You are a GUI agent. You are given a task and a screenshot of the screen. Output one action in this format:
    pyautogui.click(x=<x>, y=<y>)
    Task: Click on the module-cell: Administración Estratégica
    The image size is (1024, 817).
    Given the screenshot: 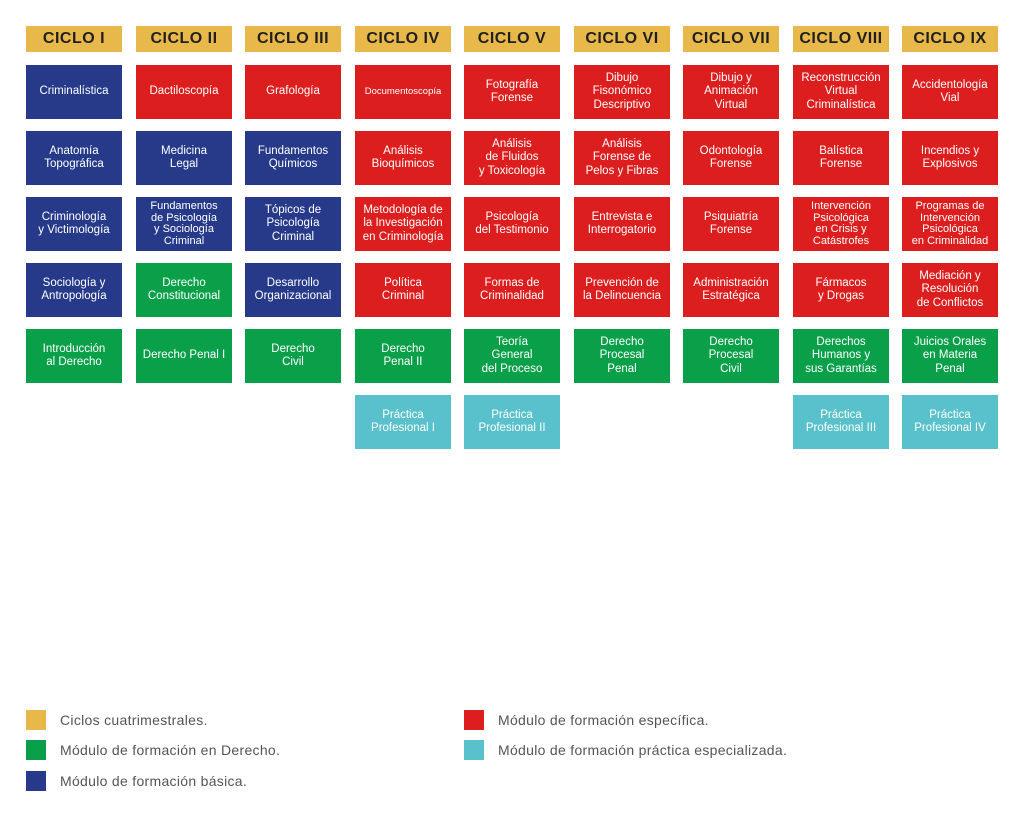 What is the action you would take?
    pyautogui.click(x=731, y=290)
    